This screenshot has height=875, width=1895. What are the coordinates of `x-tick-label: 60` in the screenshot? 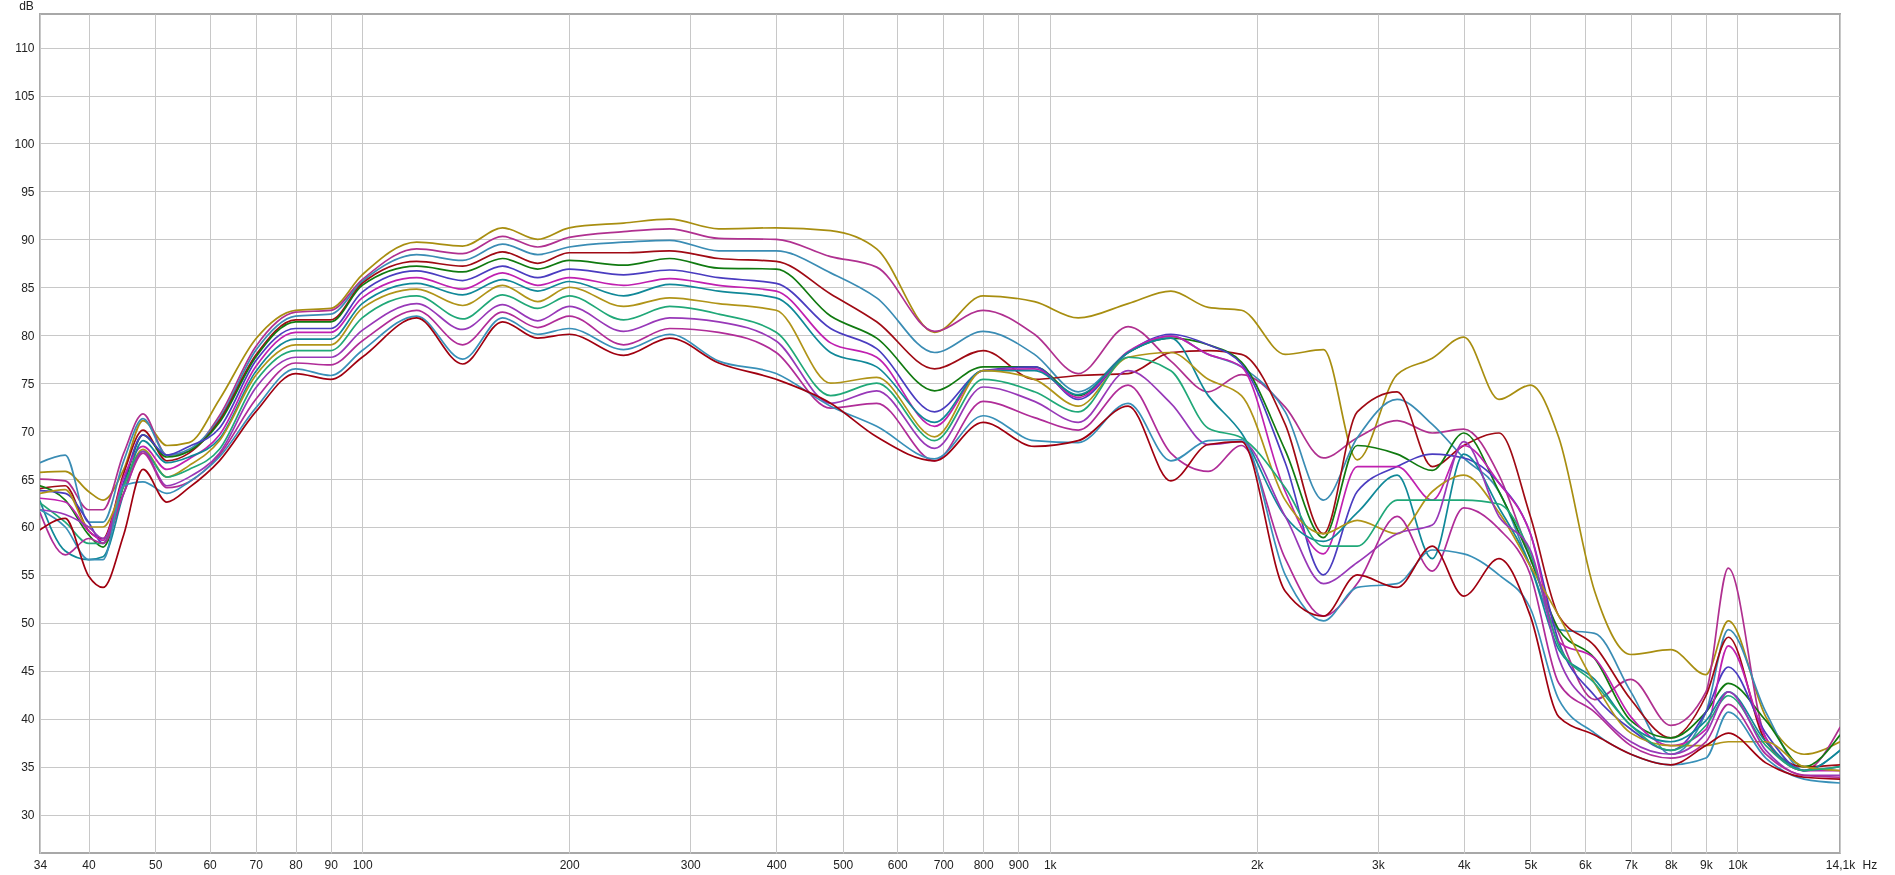 It's located at (210, 864).